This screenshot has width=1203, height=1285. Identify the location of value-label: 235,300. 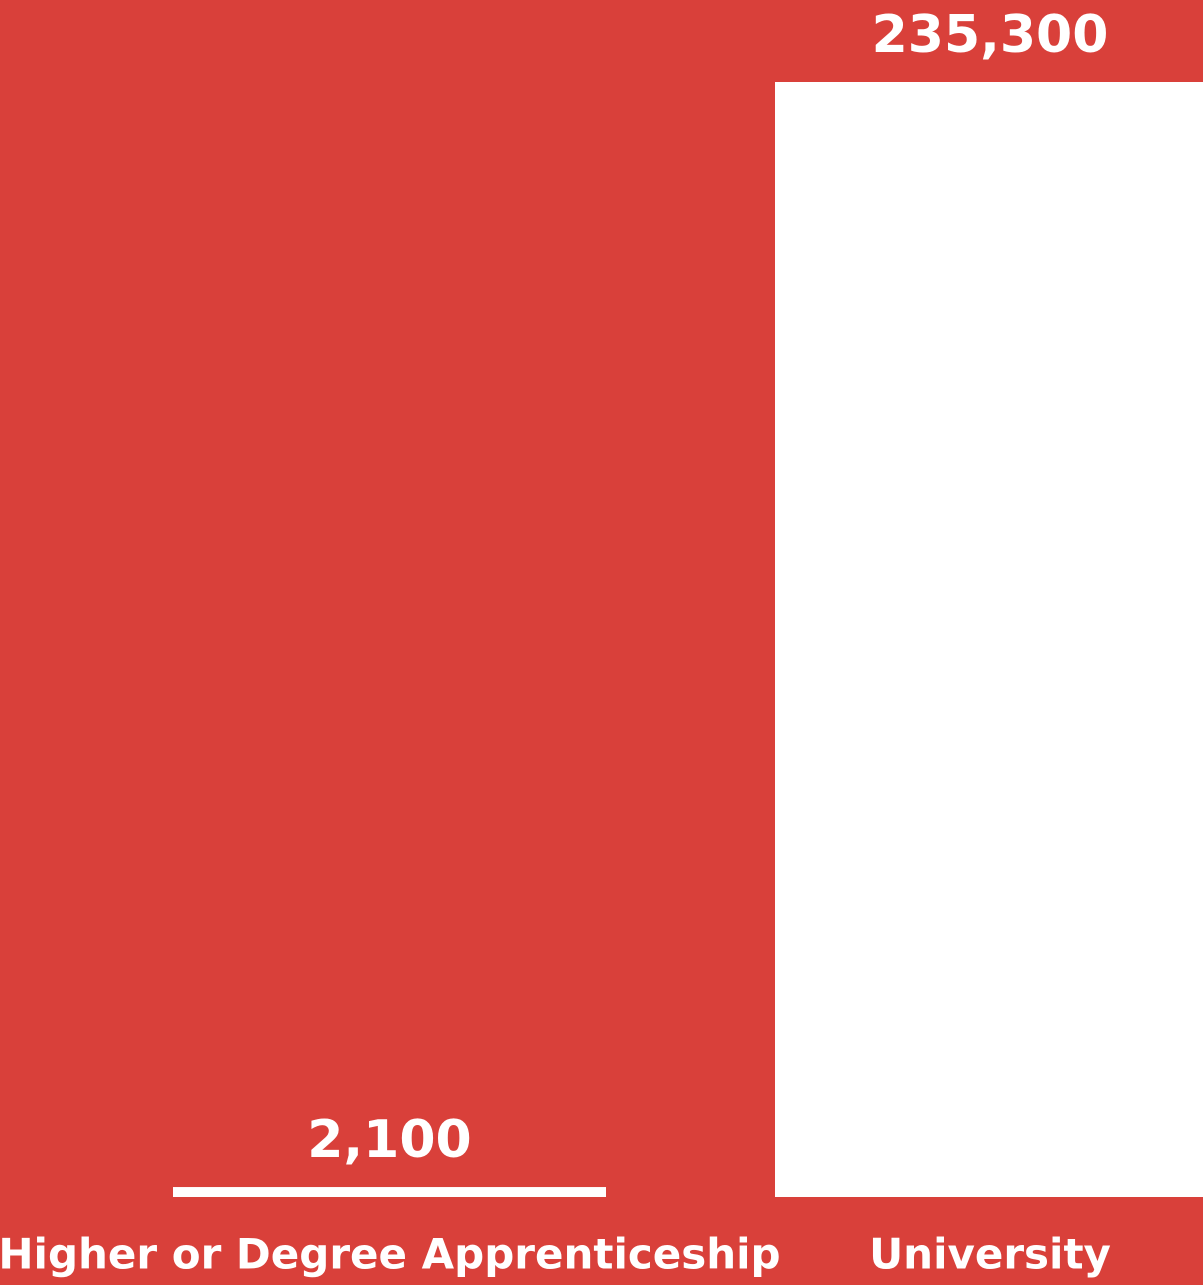
(990, 35).